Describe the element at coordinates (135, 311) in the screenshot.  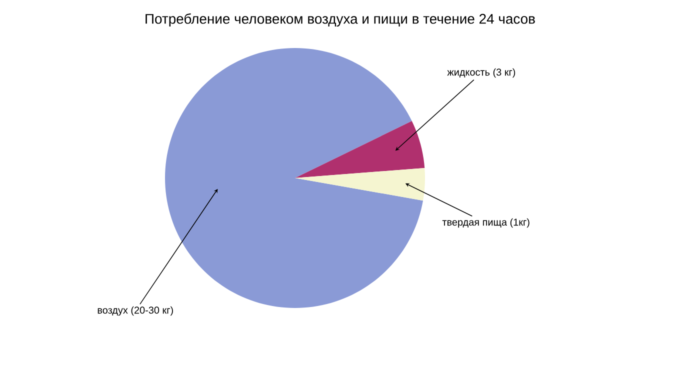
I see `slice-label: воздух (20-30 кг)` at that location.